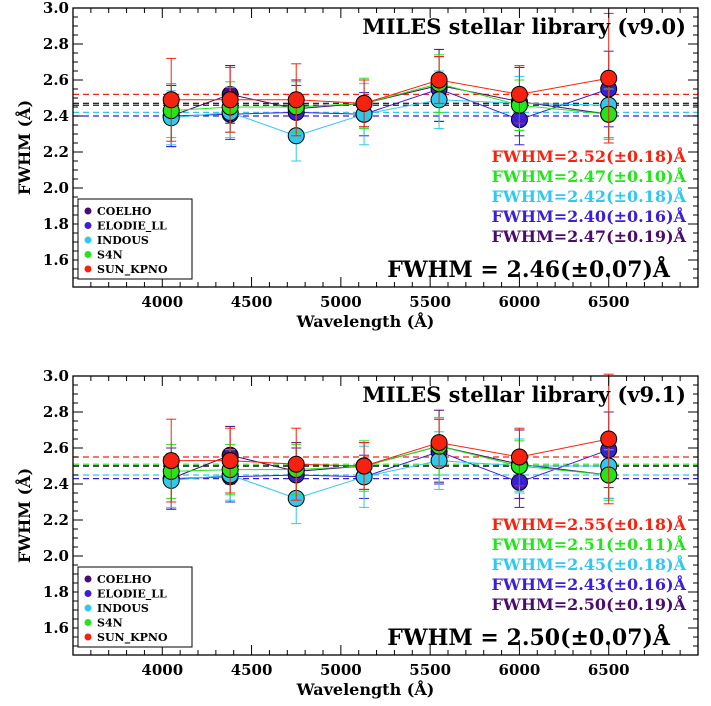 This screenshot has height=706, width=711. What do you see at coordinates (589, 235) in the screenshot?
I see `fwhm-label-coelho: FWHM=2.47(±0.19)Å` at bounding box center [589, 235].